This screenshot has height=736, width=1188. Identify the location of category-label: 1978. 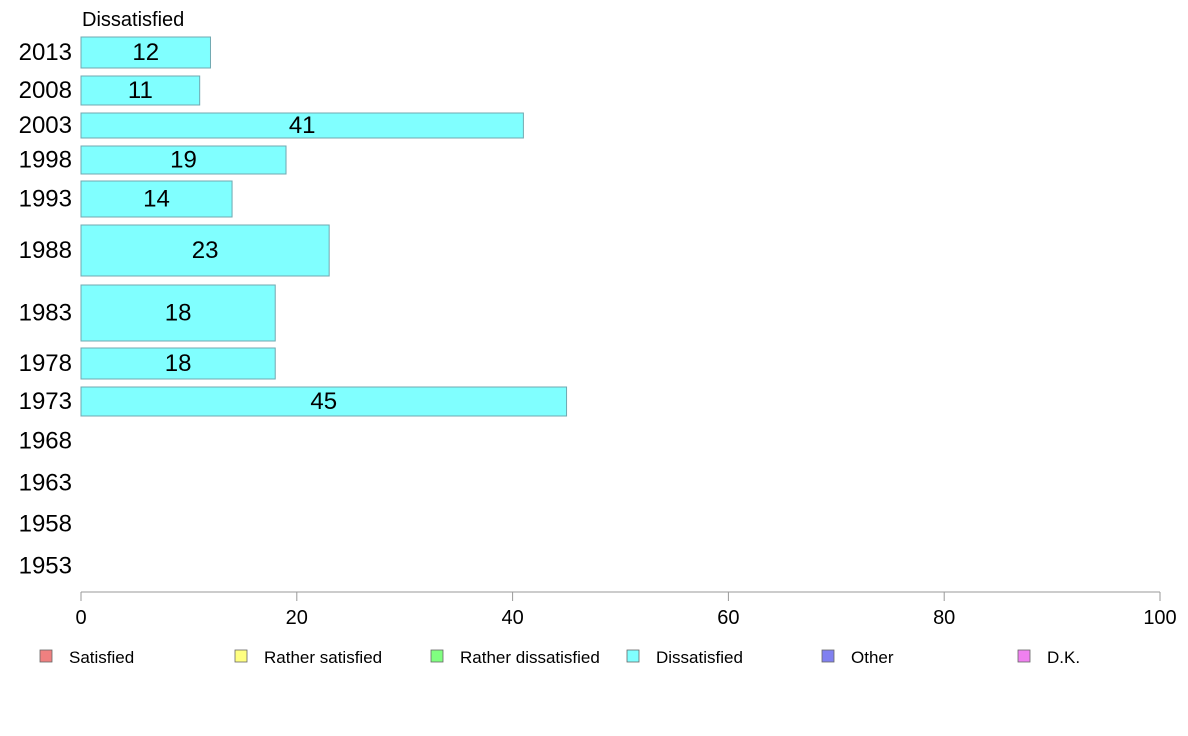
(45, 363).